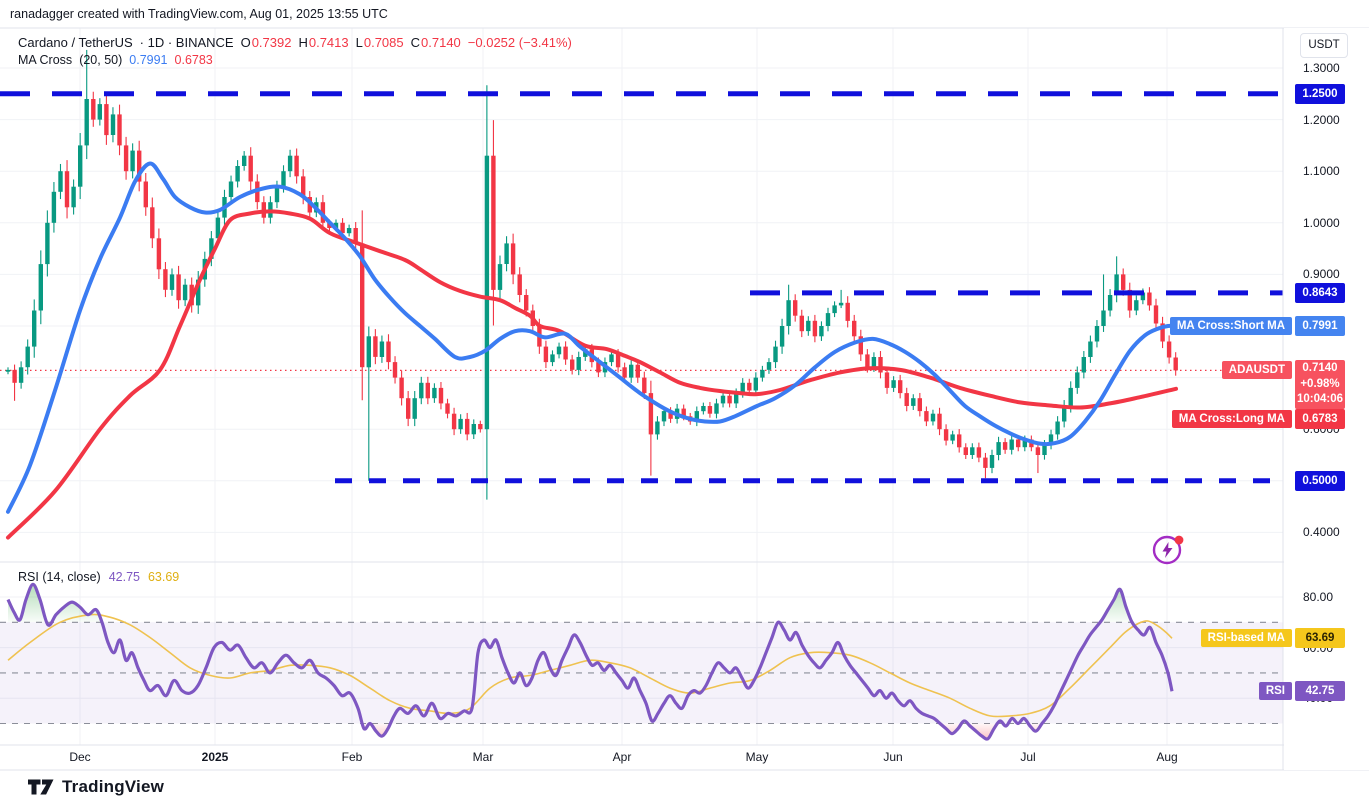 The image size is (1369, 808). I want to click on time-label-Mar: Mar, so click(483, 757).